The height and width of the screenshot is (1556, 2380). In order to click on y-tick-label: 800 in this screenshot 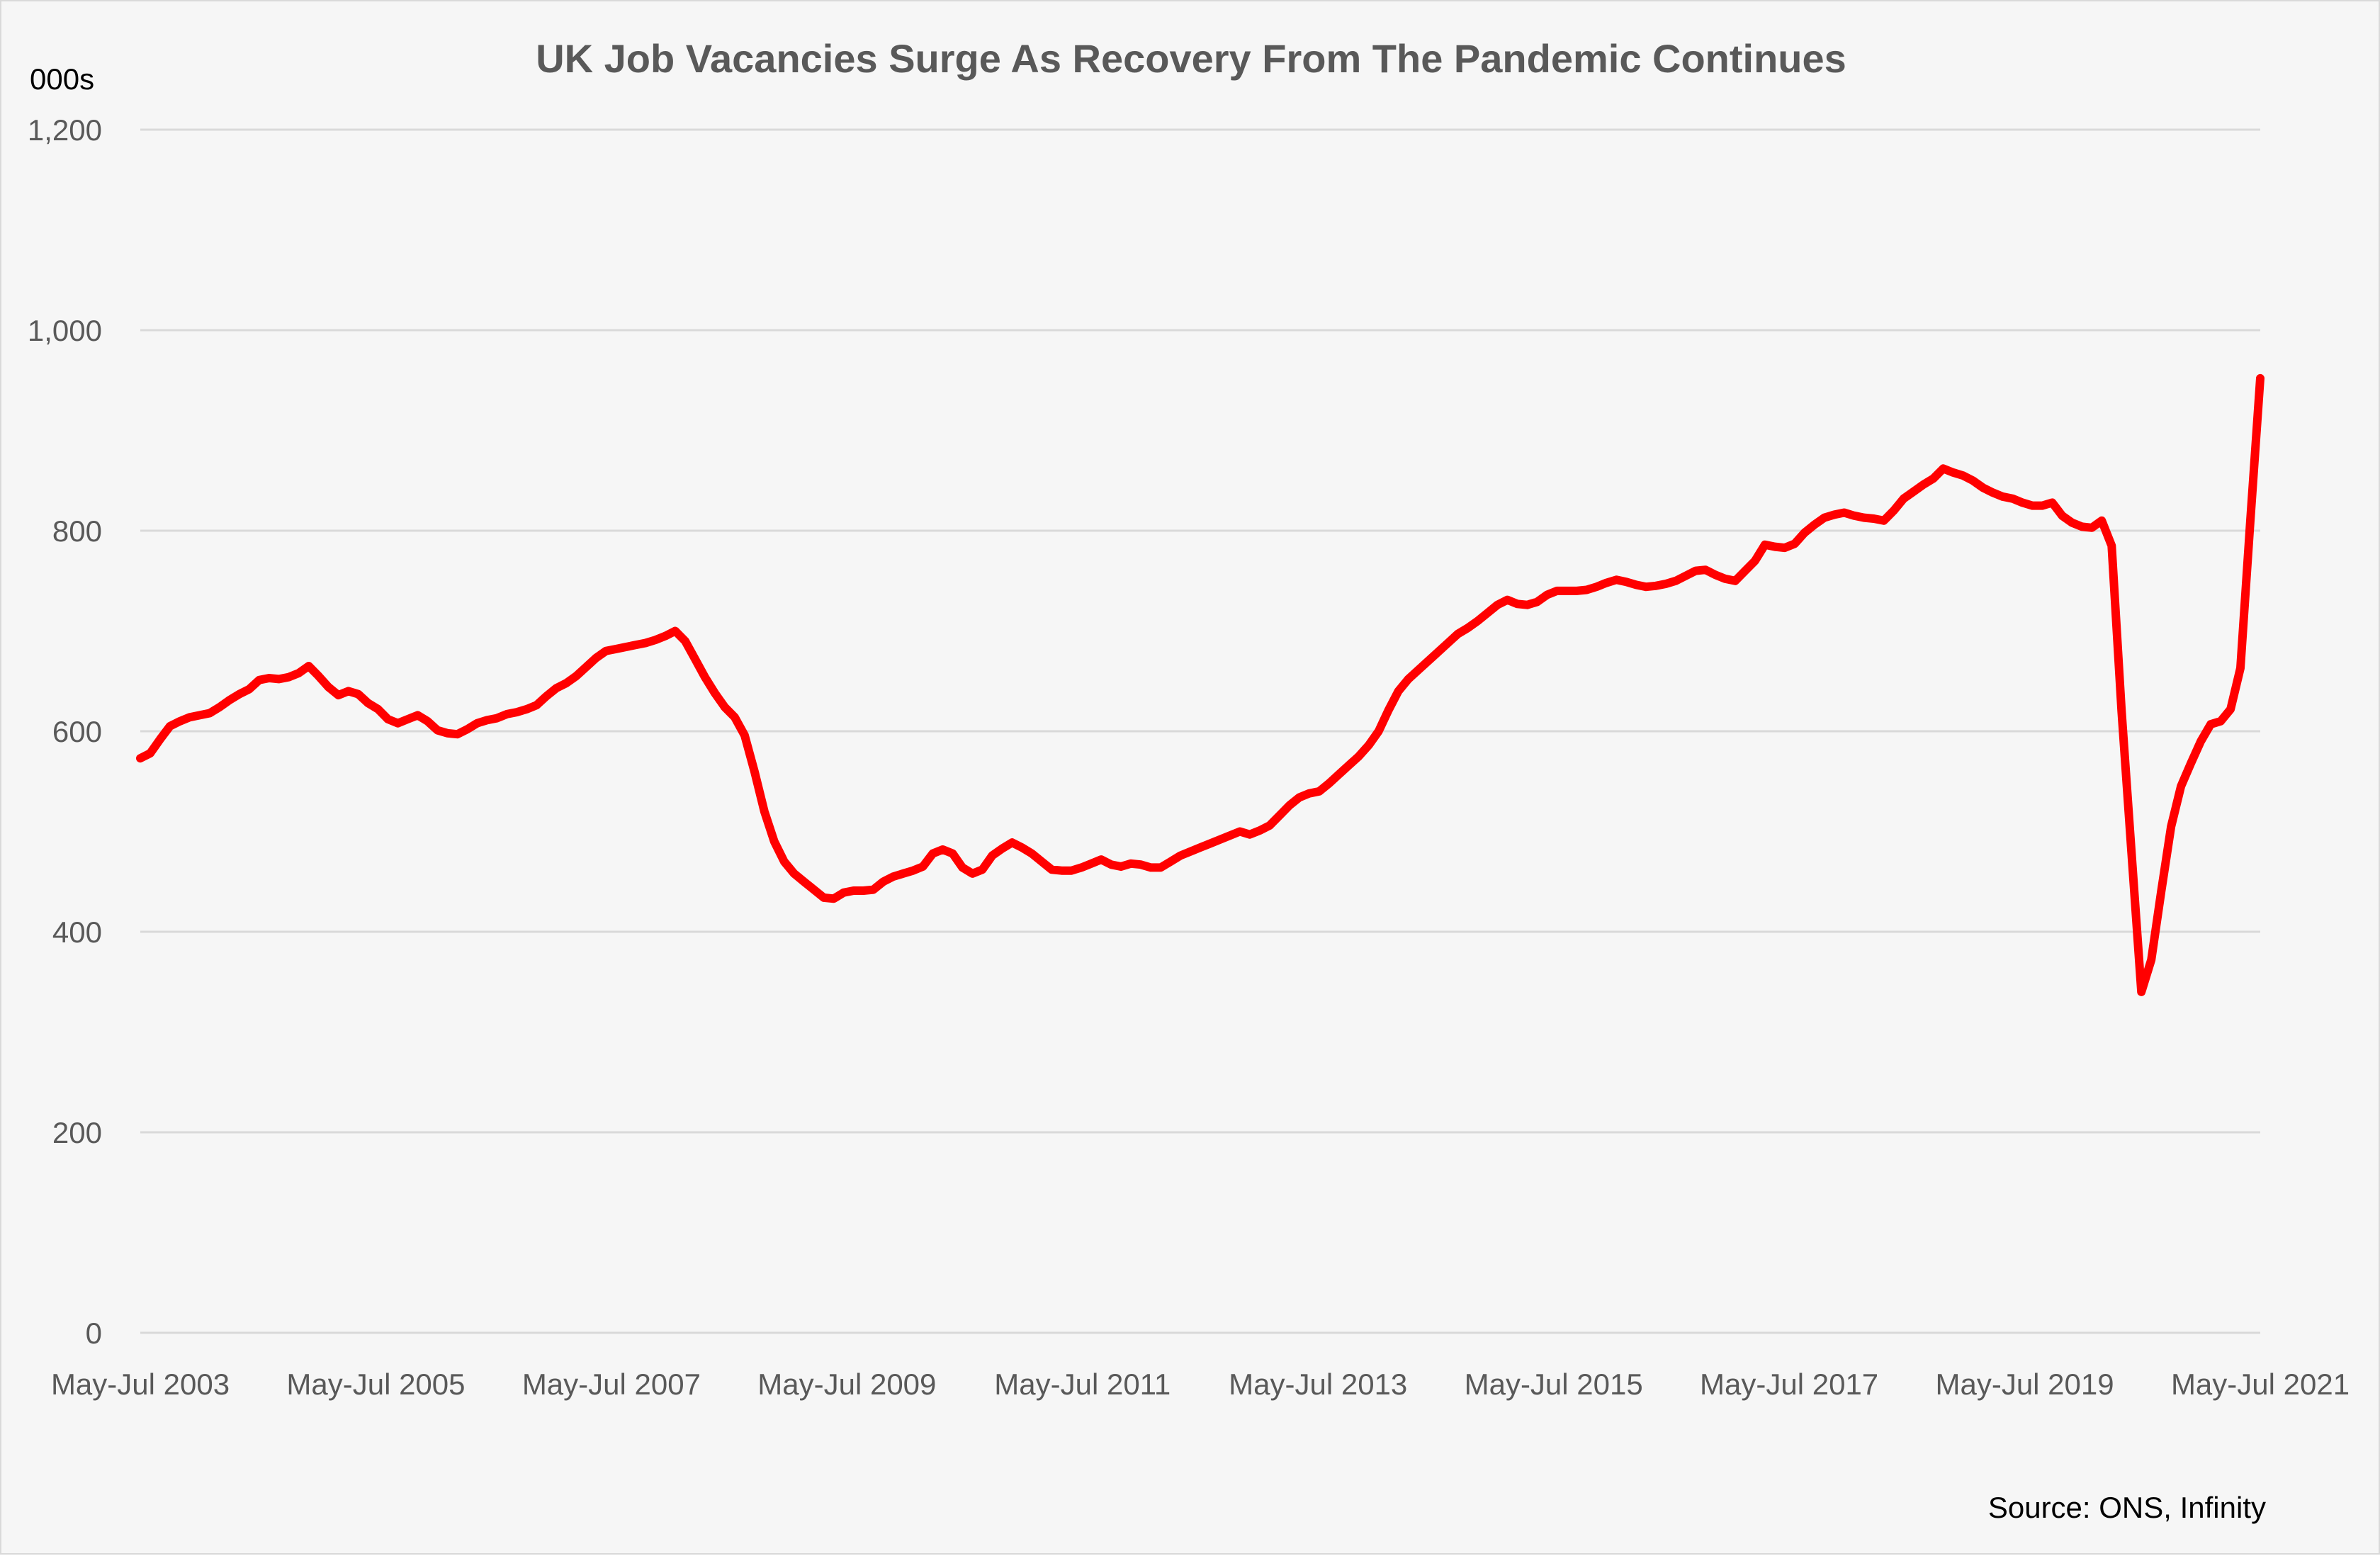, I will do `click(77, 531)`.